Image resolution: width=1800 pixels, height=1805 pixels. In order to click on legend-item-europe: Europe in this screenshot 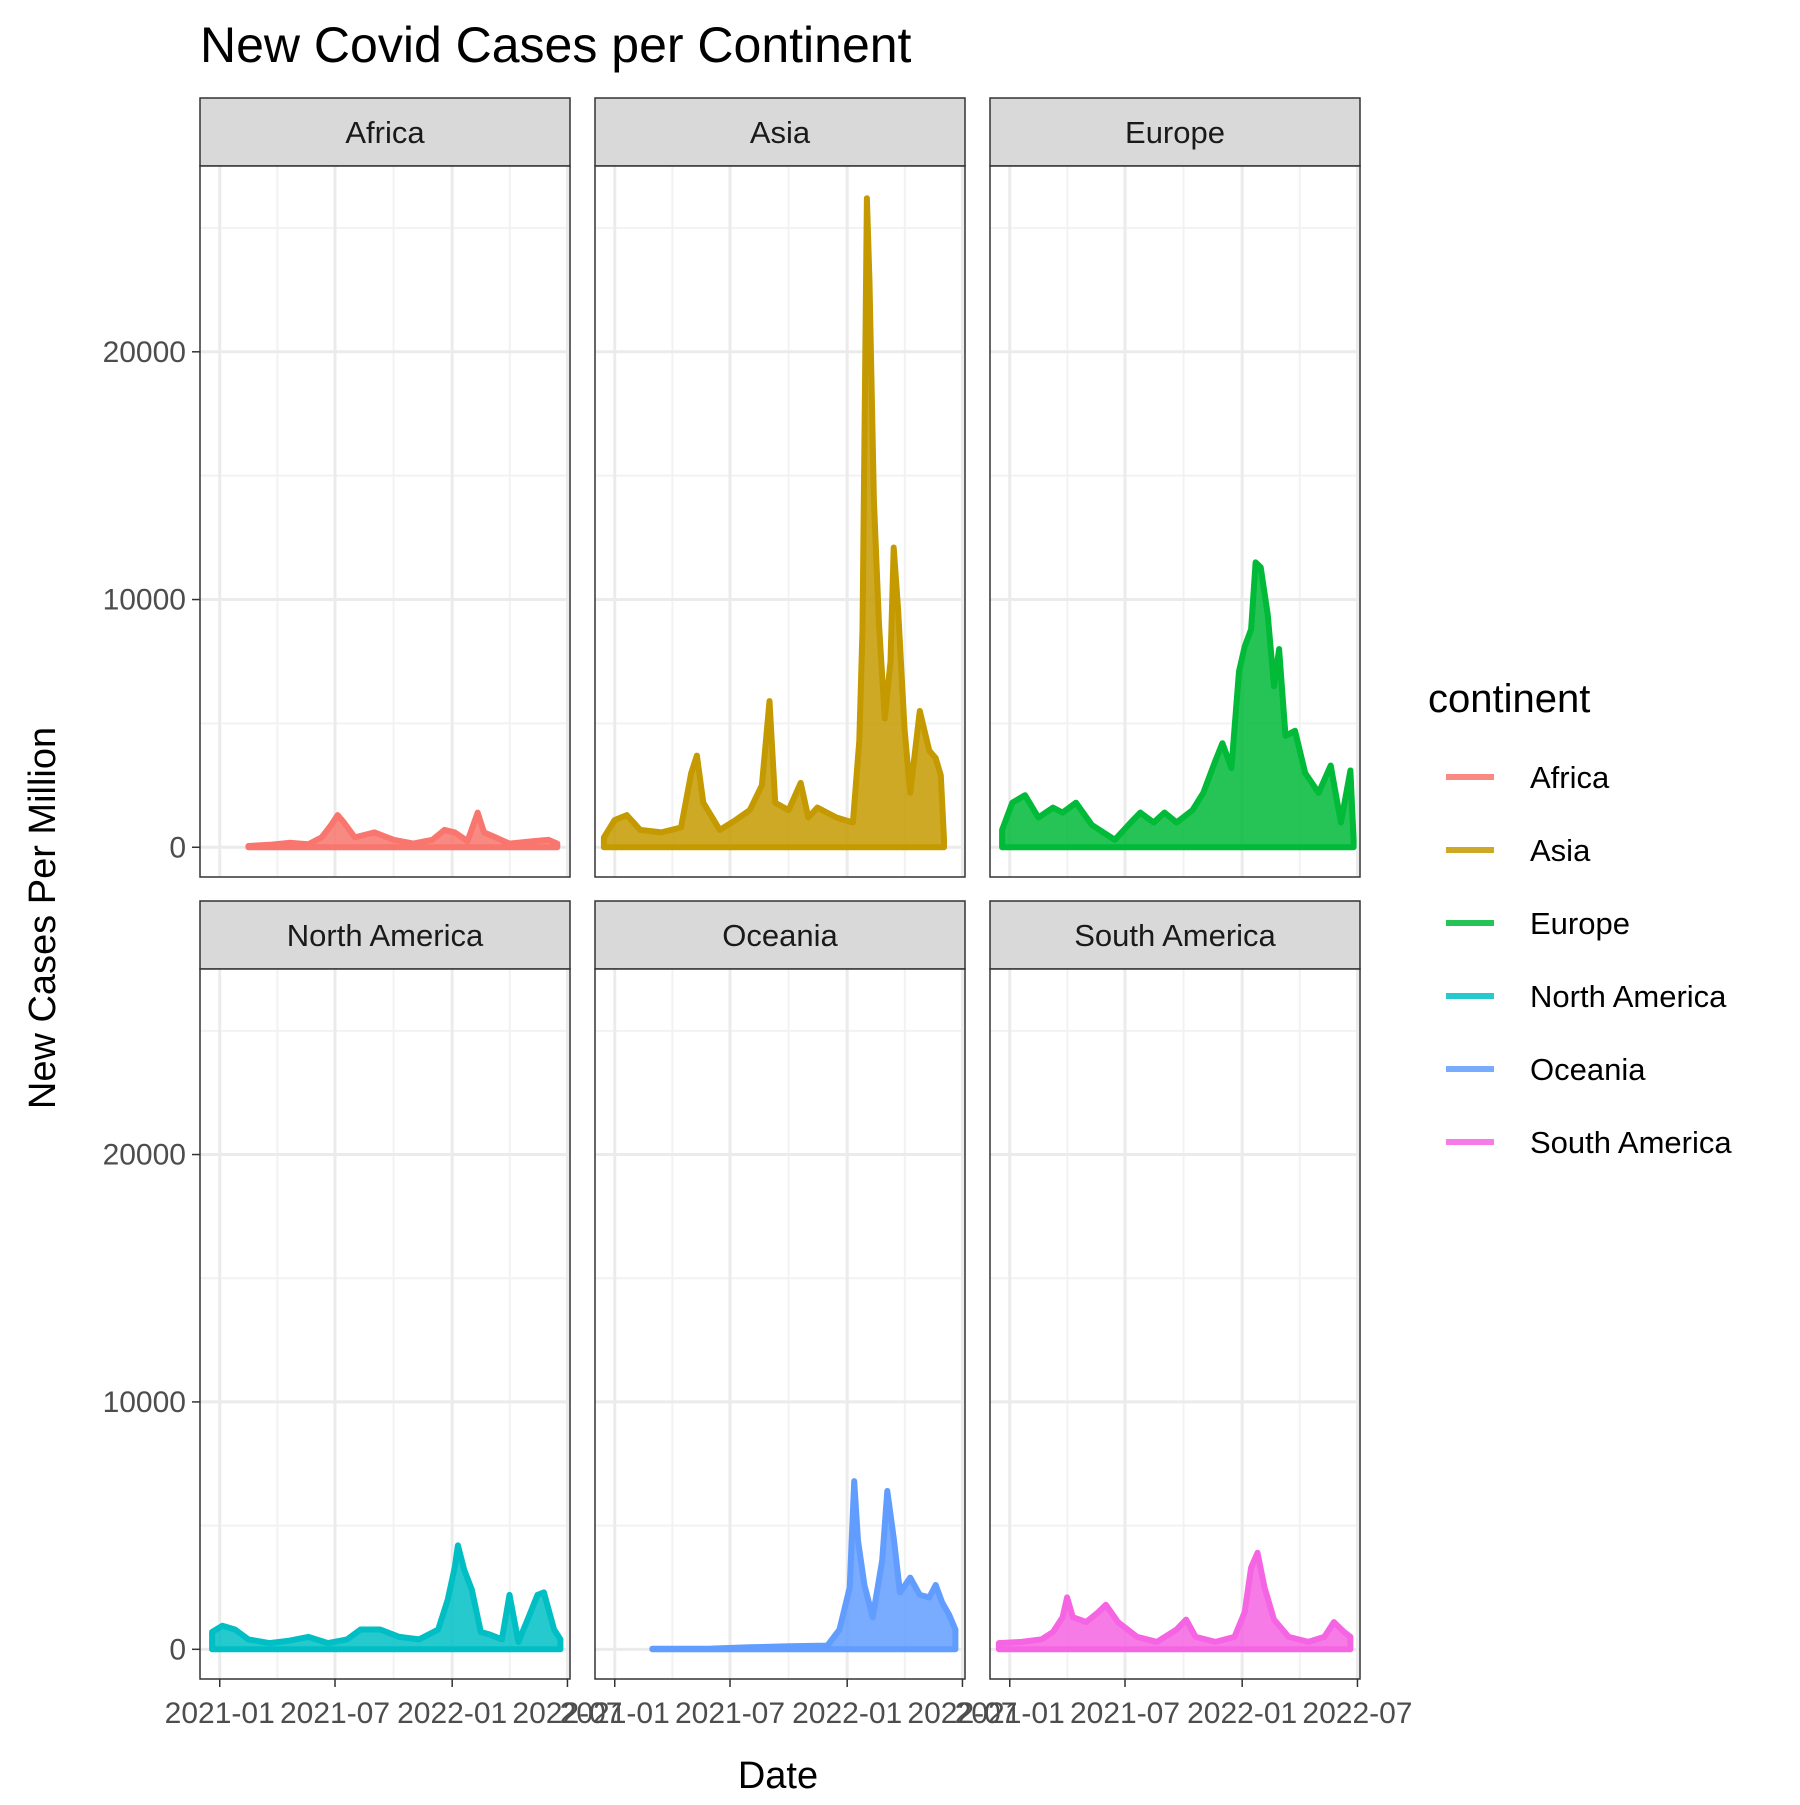, I will do `click(1538, 923)`.